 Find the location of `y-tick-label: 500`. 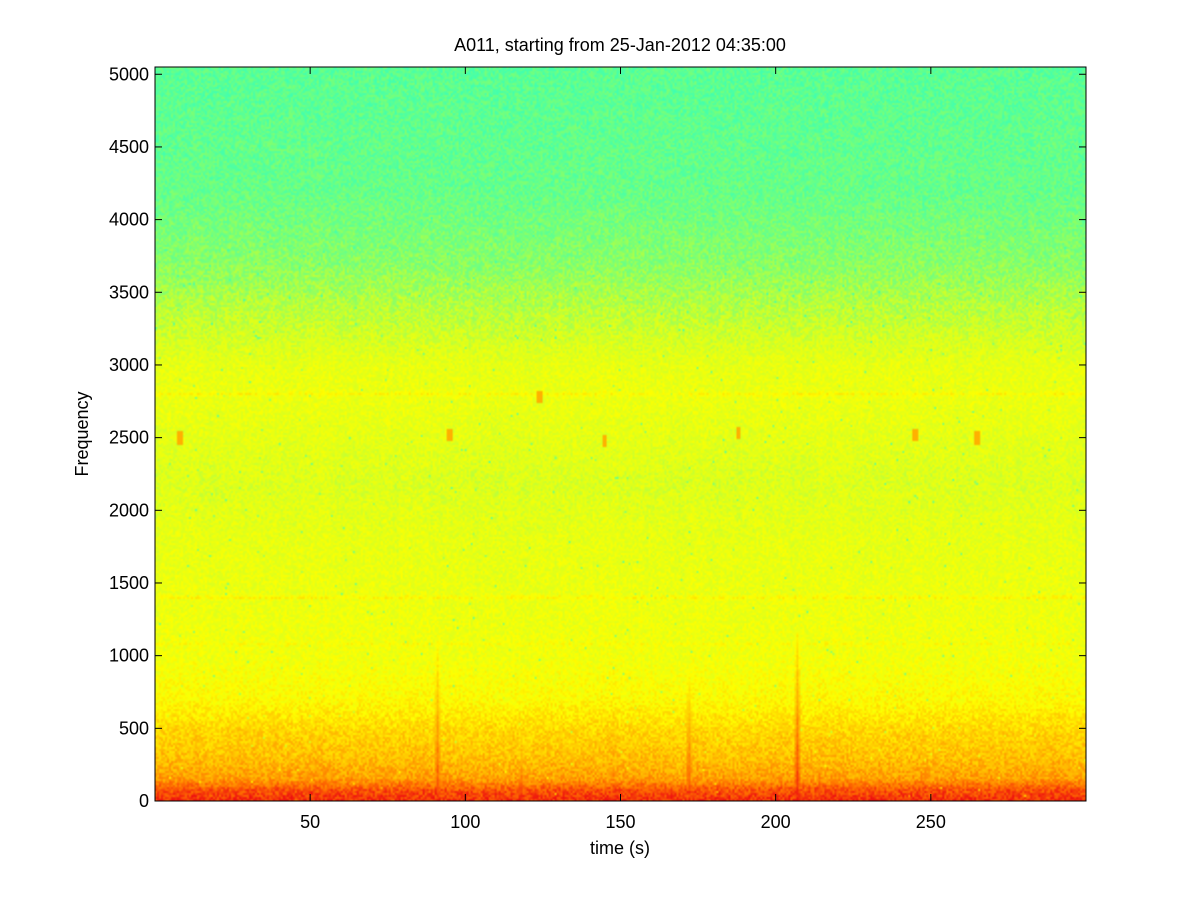

y-tick-label: 500 is located at coordinates (134, 728).